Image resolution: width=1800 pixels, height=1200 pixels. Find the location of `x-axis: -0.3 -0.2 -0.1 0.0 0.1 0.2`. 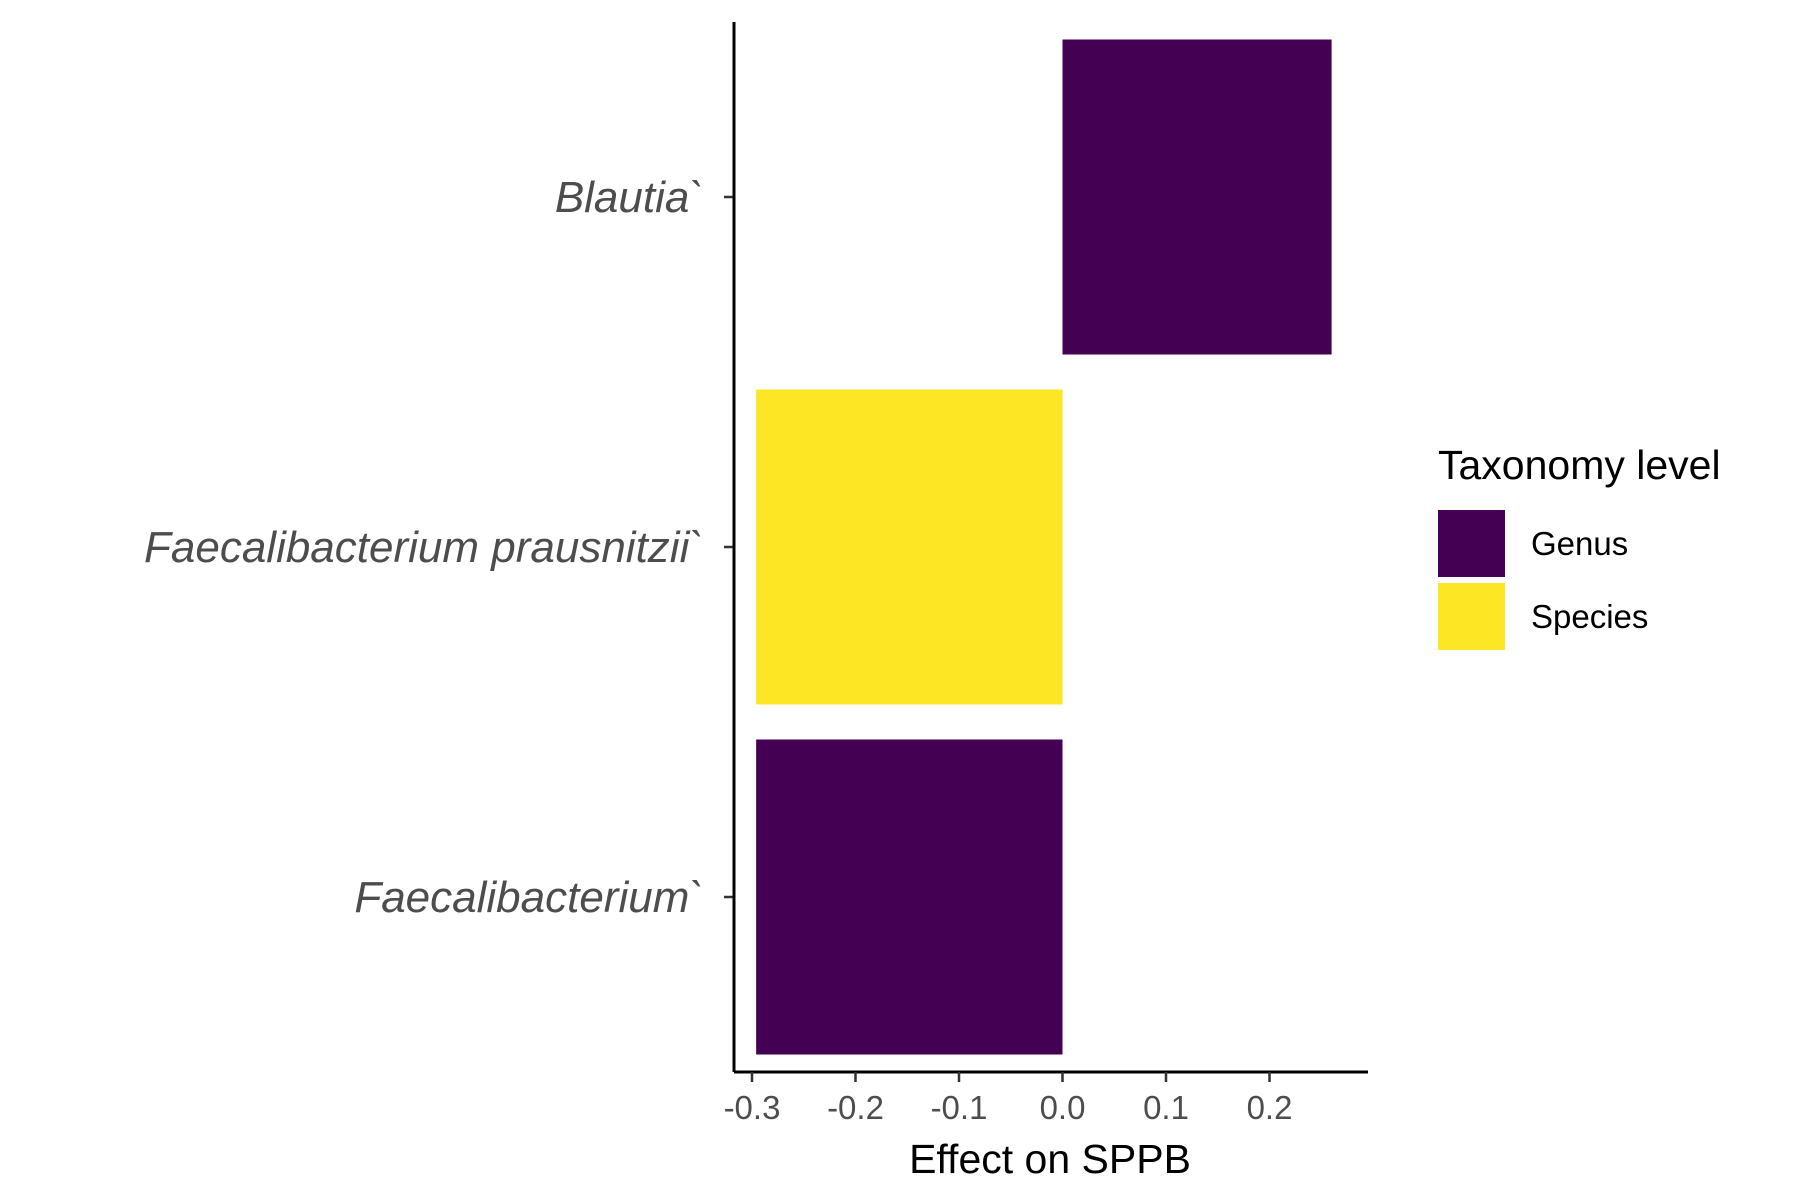

x-axis: -0.3 -0.2 -0.1 0.0 0.1 0.2 is located at coordinates (1046, 1098).